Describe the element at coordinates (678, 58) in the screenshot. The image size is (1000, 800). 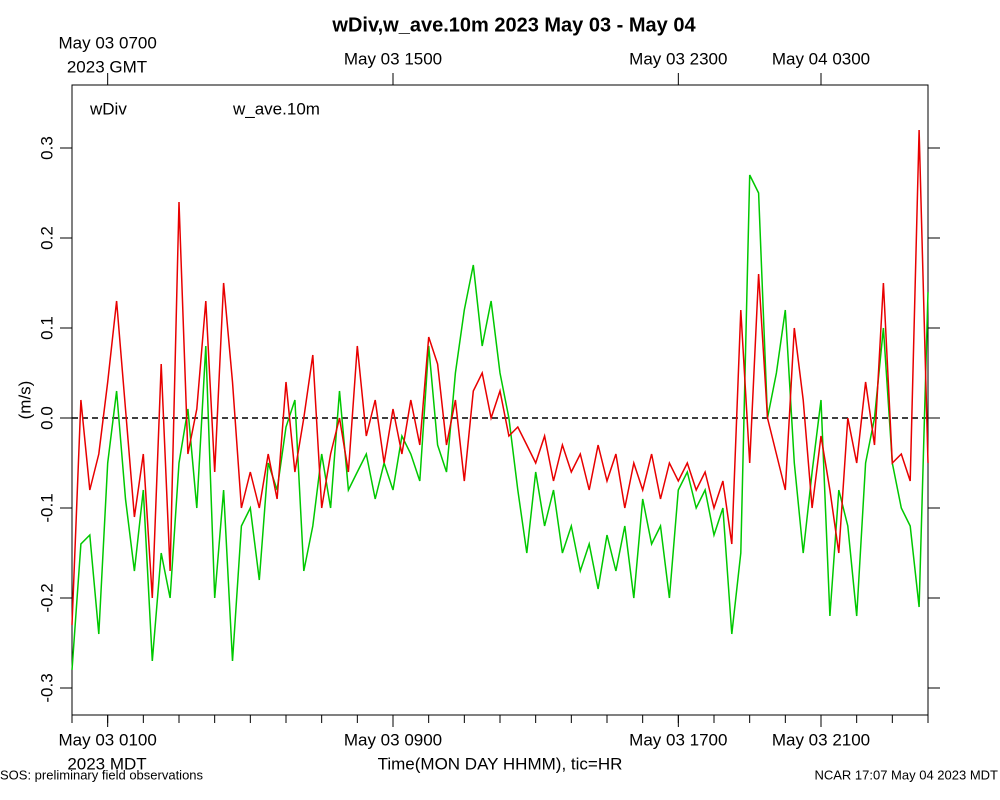
I see `x2-tick-label: May 03 2300` at that location.